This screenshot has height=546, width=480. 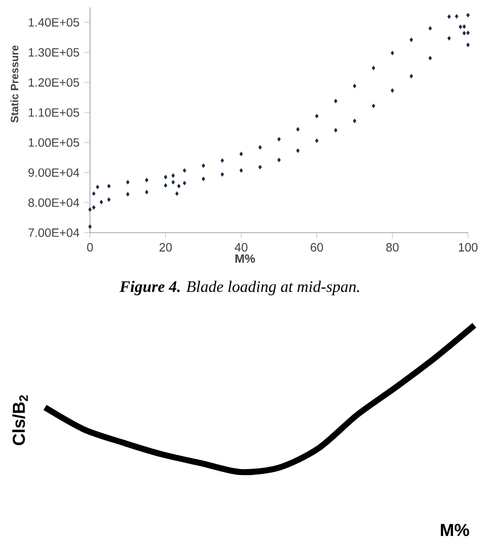 What do you see at coordinates (20, 420) in the screenshot?
I see `y-axis-title: Cls/B$_{2}$` at bounding box center [20, 420].